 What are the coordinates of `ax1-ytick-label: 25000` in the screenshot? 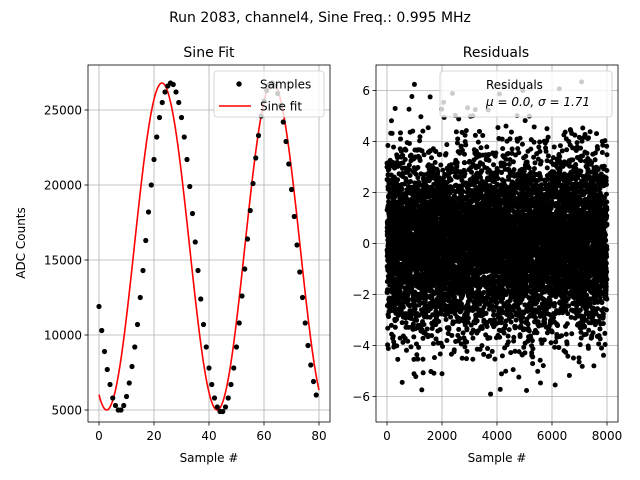 It's located at (63, 111).